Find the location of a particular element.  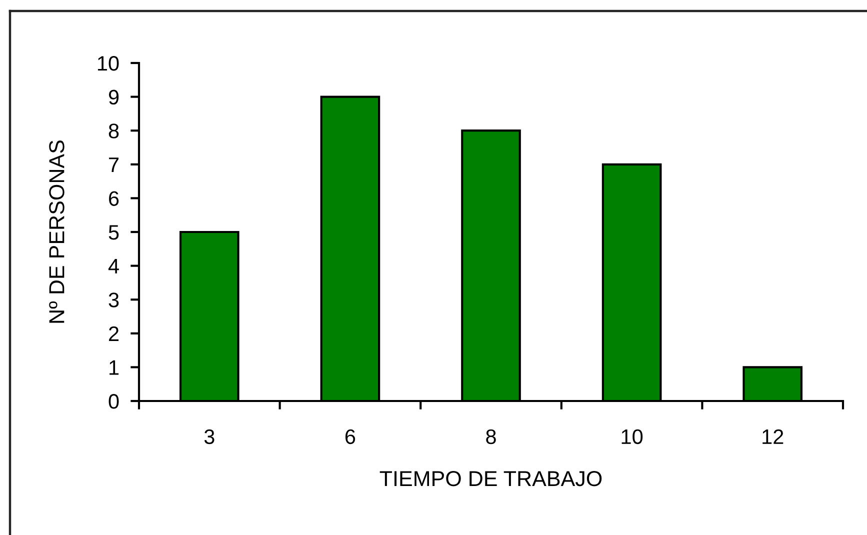

y-tick-label: 8 is located at coordinates (113, 131).